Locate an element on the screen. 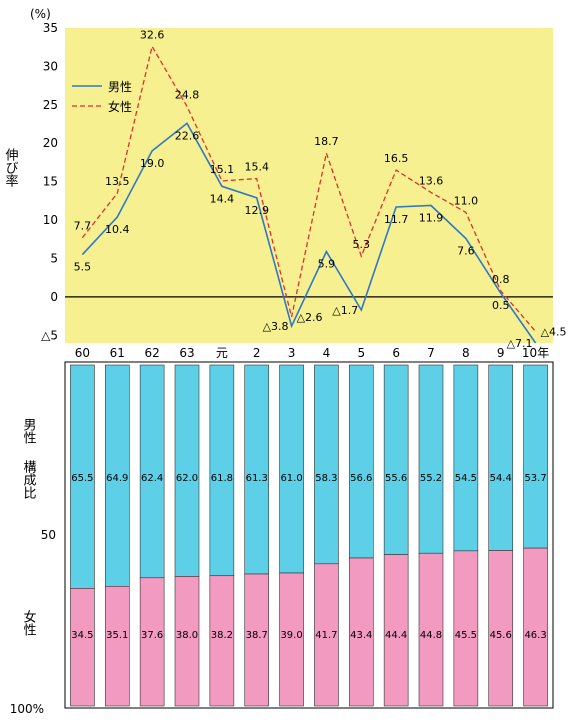  male-share-label: 54.5 is located at coordinates (466, 478).